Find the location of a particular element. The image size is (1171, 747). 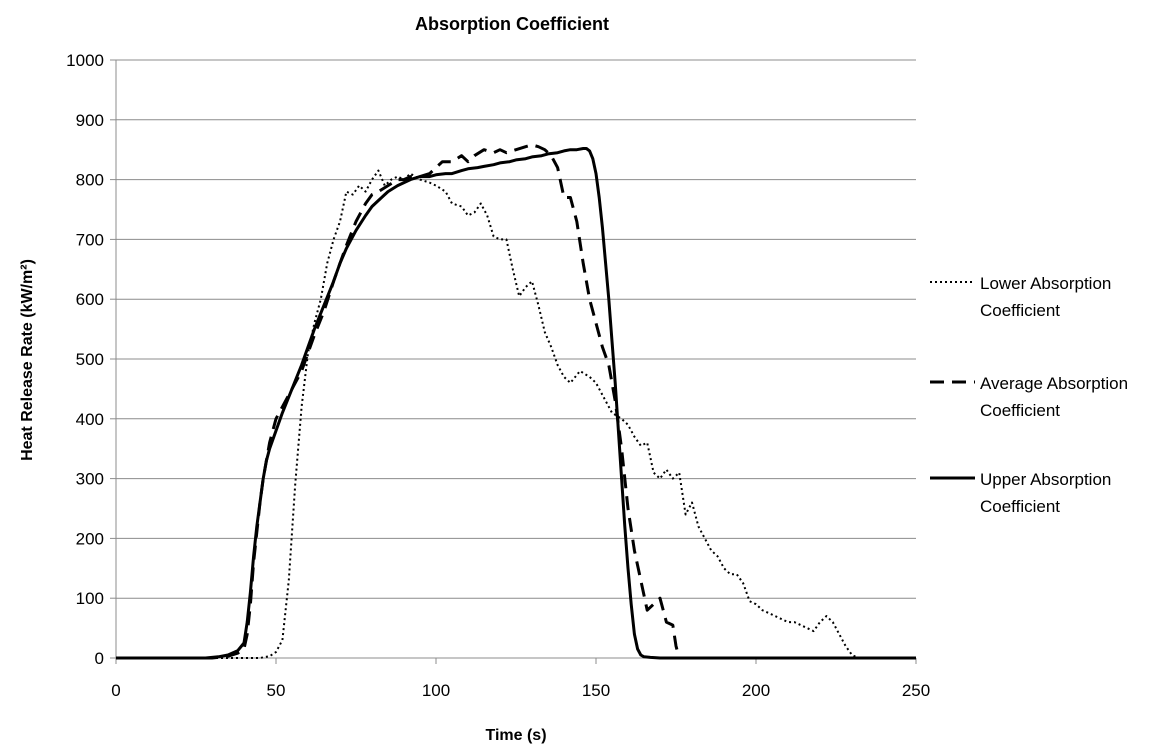

x-tick-label: 150 is located at coordinates (596, 690).